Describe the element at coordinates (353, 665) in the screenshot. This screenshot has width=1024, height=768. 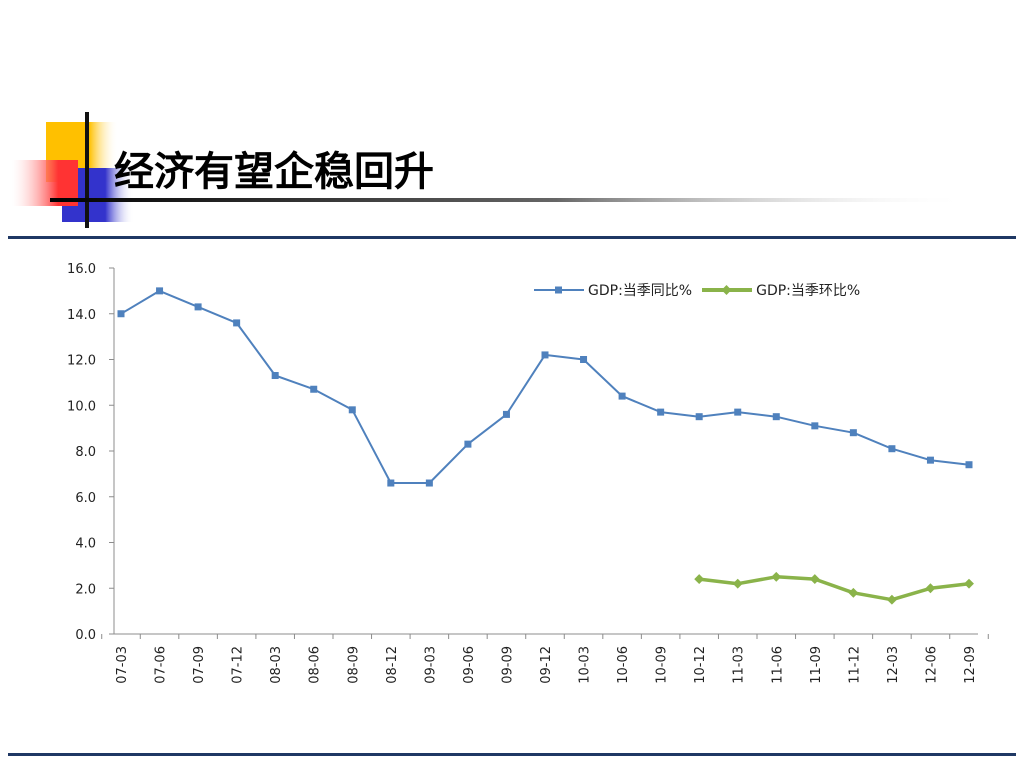
I see `x-tick-label: 08-09` at that location.